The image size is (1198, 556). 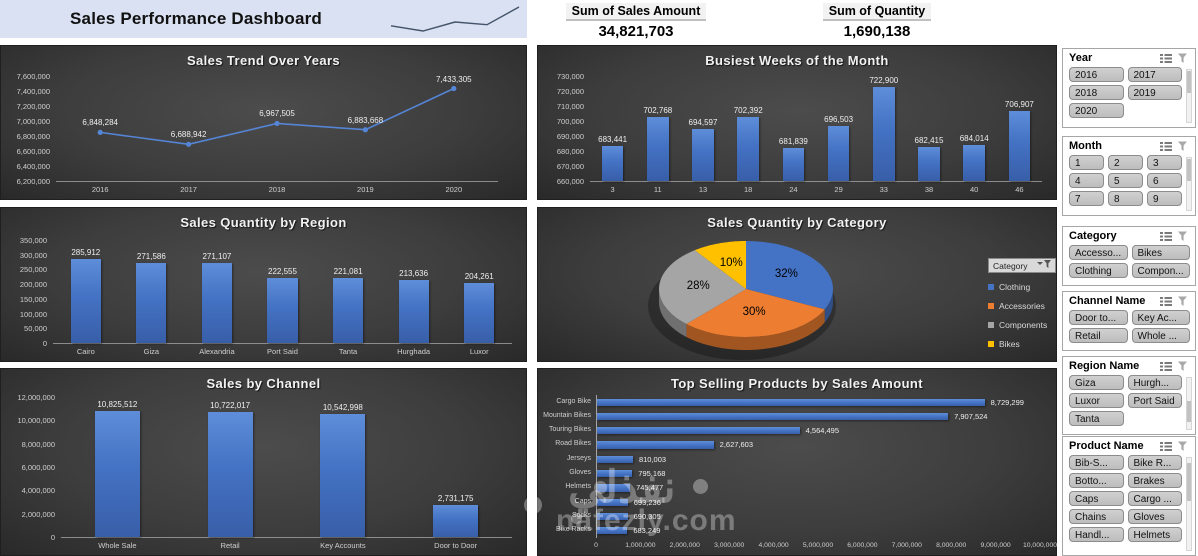 I want to click on data-point-2016, so click(x=100, y=132).